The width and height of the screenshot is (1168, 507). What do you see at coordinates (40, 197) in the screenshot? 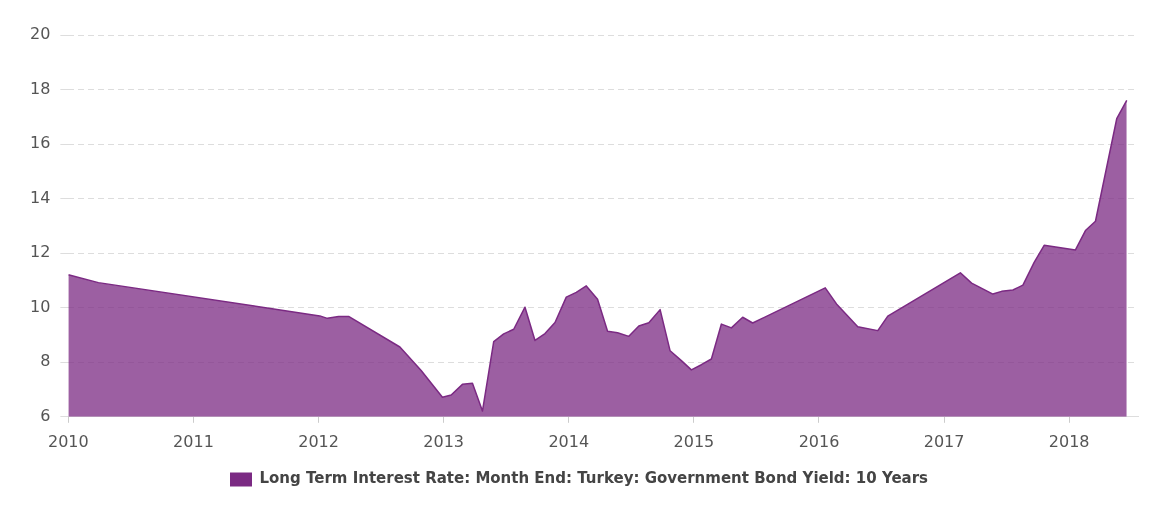
I see `y-tick-label: 14` at bounding box center [40, 197].